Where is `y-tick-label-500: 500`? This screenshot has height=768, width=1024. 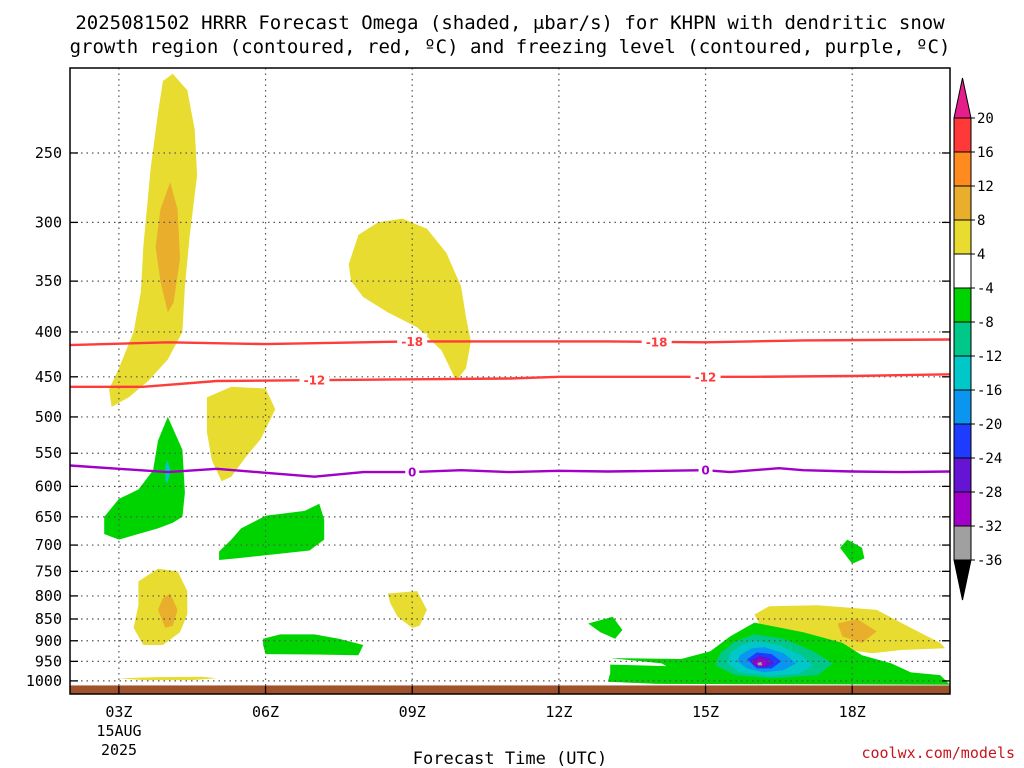
y-tick-label-500: 500 is located at coordinates (48, 417).